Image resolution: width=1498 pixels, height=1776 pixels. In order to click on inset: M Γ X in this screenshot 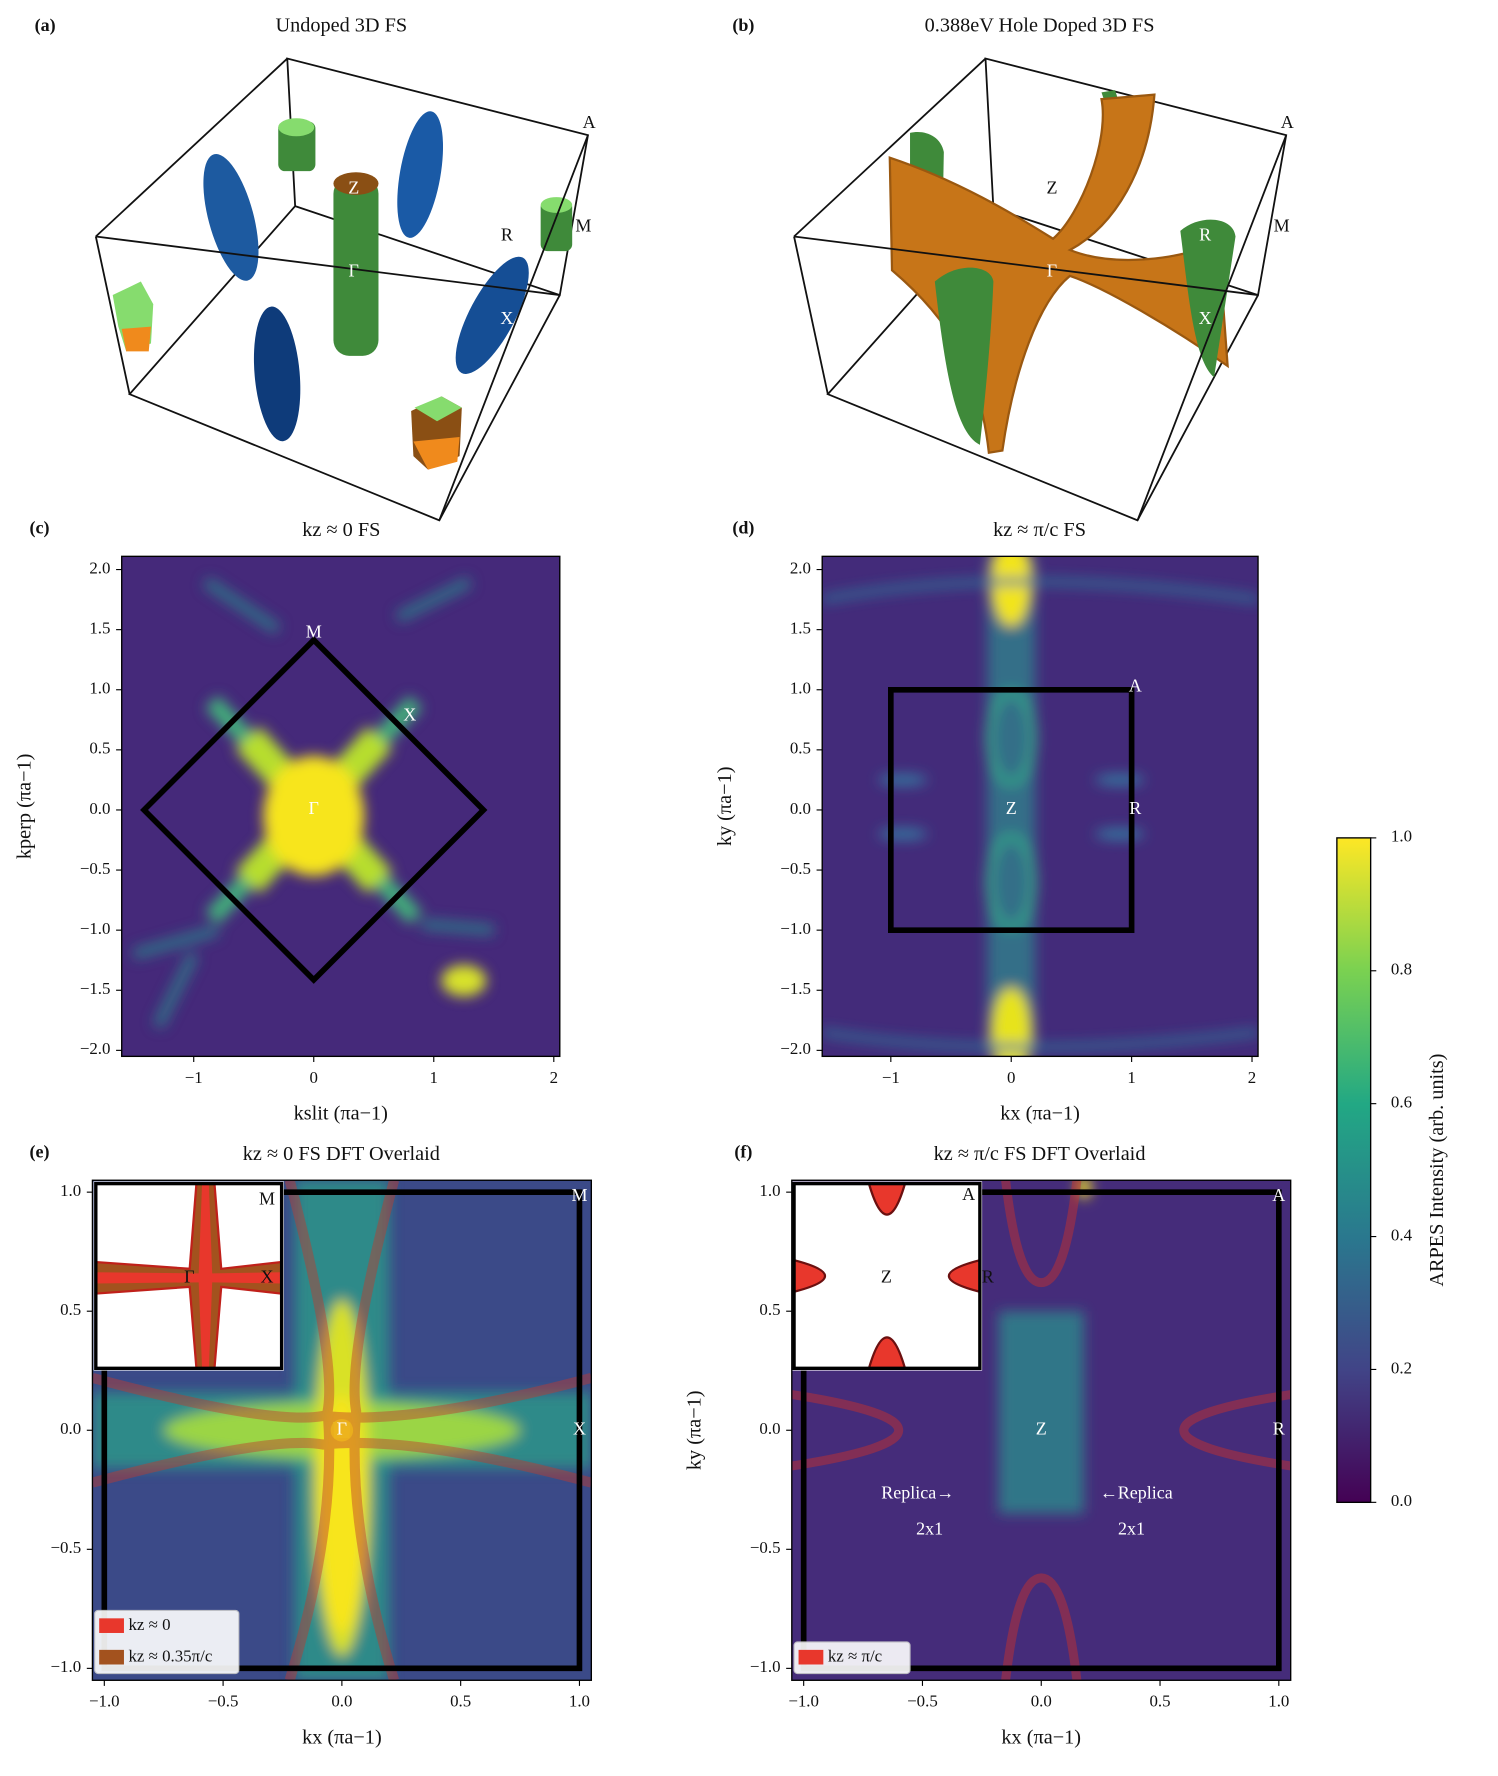, I will do `click(189, 1276)`.